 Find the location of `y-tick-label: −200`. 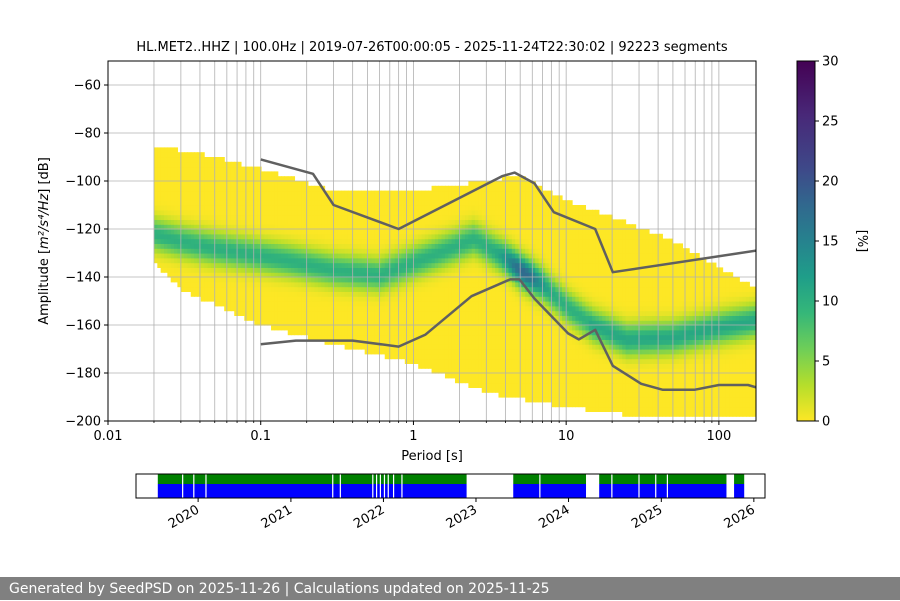

y-tick-label: −200 is located at coordinates (83, 422).